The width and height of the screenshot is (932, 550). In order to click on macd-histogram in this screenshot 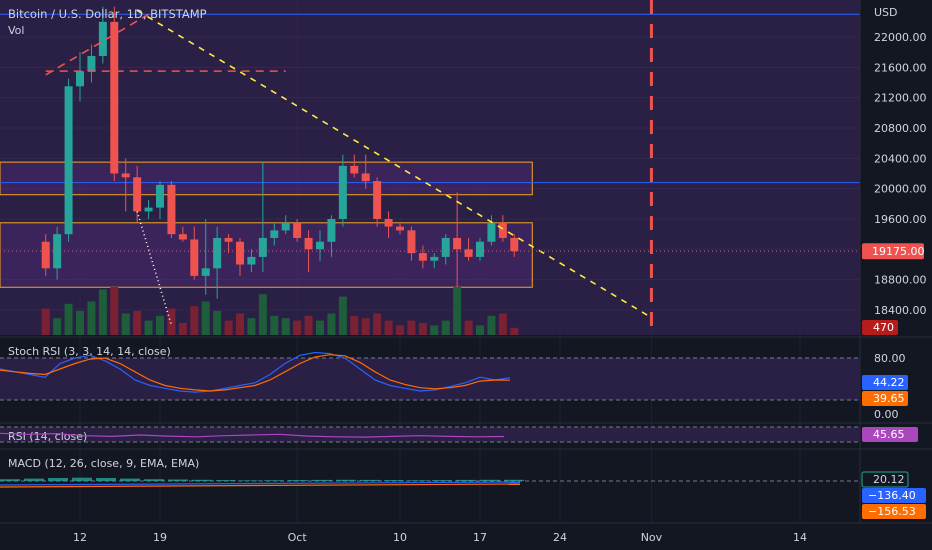, I will do `click(262, 482)`.